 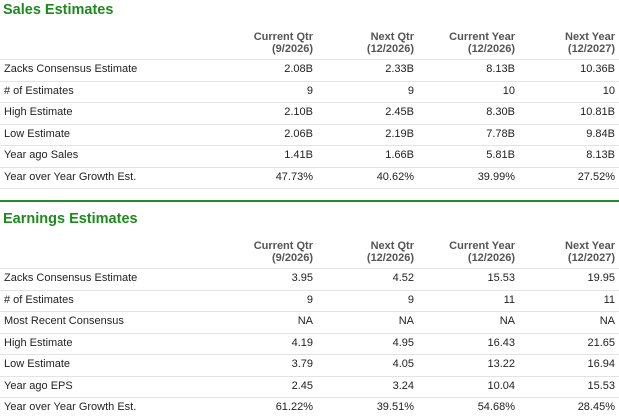 What do you see at coordinates (41, 155) in the screenshot?
I see `row-label: Year ago Sales` at bounding box center [41, 155].